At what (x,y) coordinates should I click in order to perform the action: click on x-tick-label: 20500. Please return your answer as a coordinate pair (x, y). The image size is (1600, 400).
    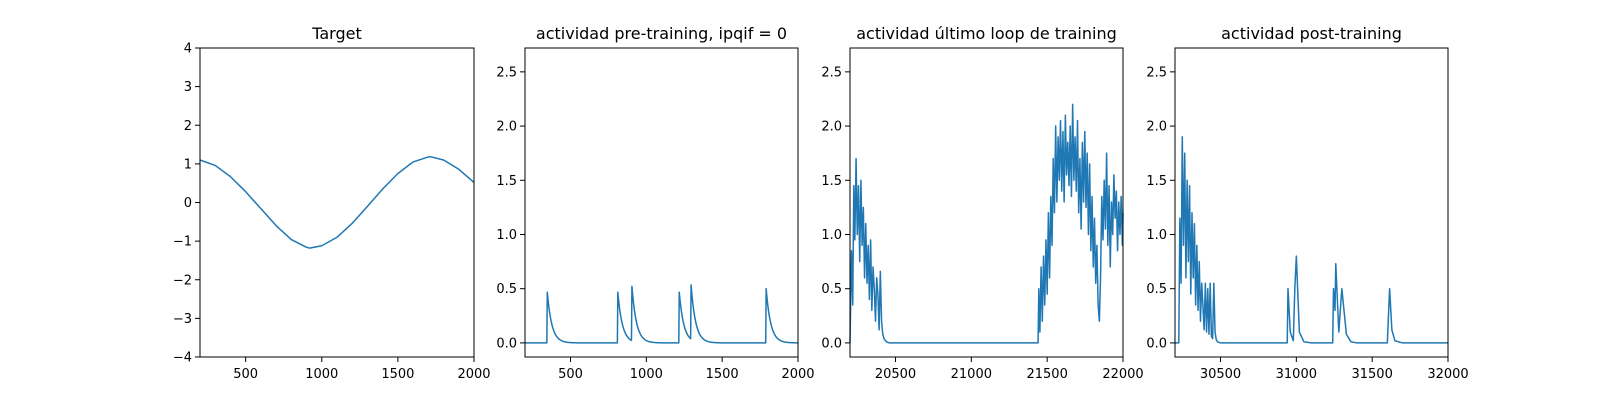
    Looking at the image, I should click on (895, 374).